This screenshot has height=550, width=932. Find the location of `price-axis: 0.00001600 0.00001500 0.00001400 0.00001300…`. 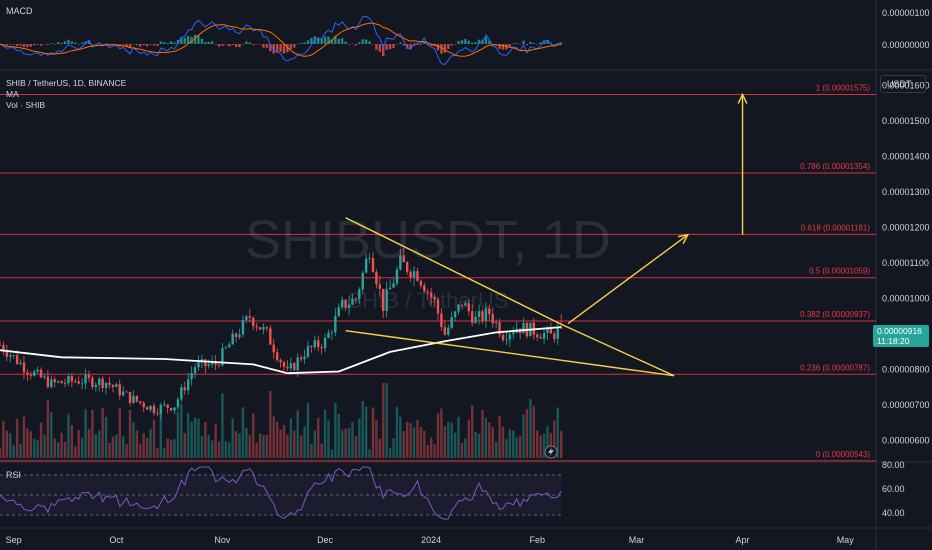

price-axis: 0.00001600 0.00001500 0.00001400 0.00001300… is located at coordinates (906, 263).